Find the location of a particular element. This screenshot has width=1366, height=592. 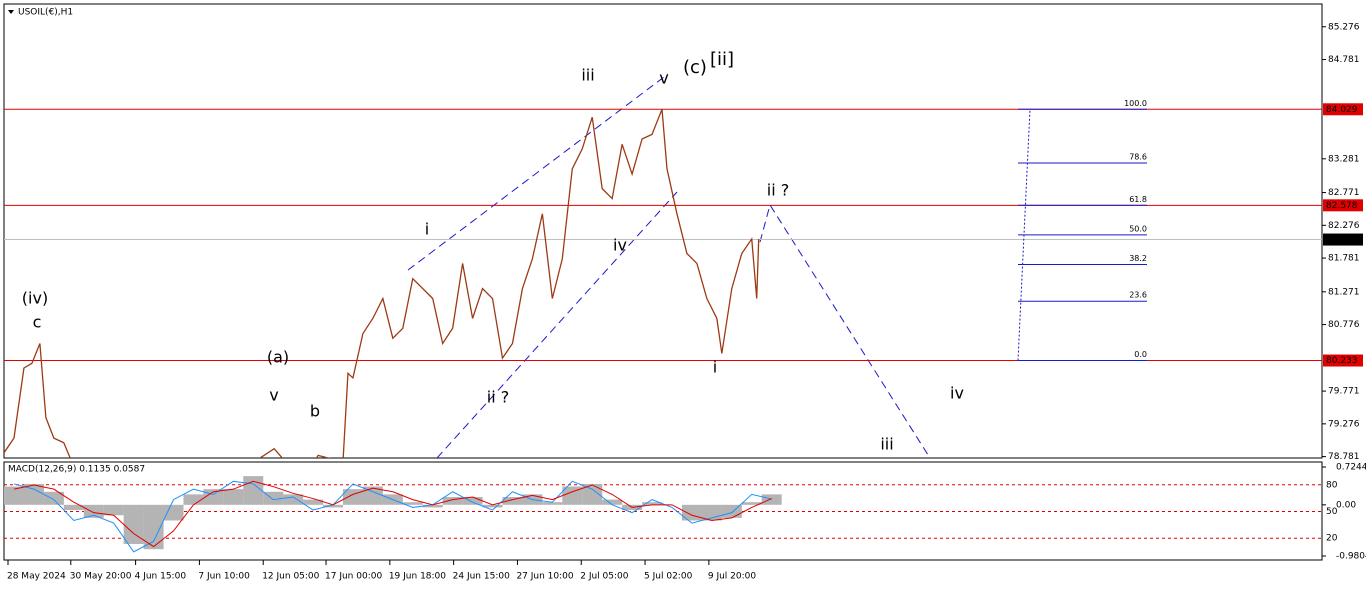

x-tick-label: 7 Jun 10:00 is located at coordinates (224, 577).